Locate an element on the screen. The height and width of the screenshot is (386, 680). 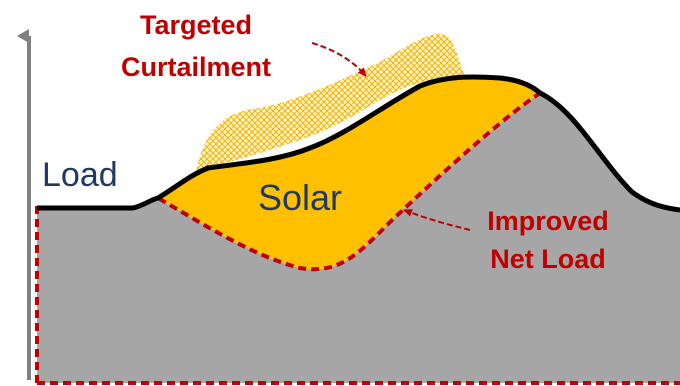
solar-label: Solar is located at coordinates (300, 197).